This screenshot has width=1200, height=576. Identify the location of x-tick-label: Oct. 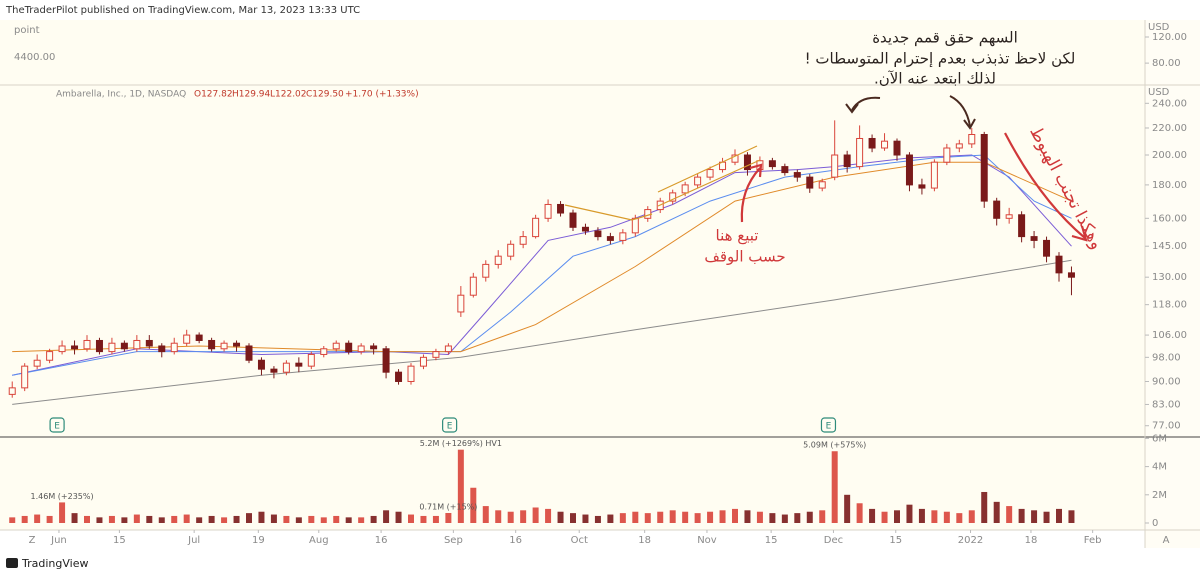
(579, 540).